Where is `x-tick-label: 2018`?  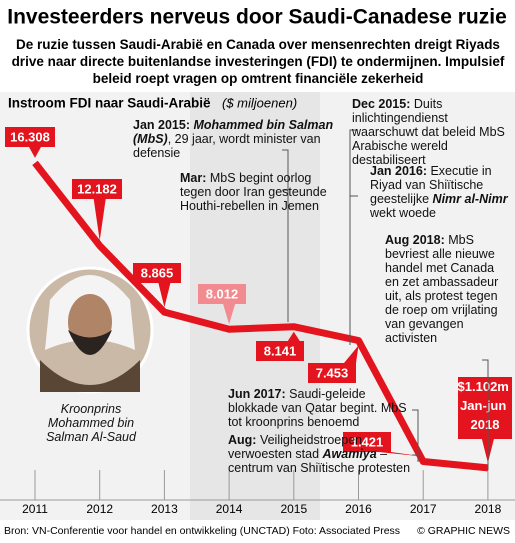
x-tick-label: 2018 is located at coordinates (488, 509).